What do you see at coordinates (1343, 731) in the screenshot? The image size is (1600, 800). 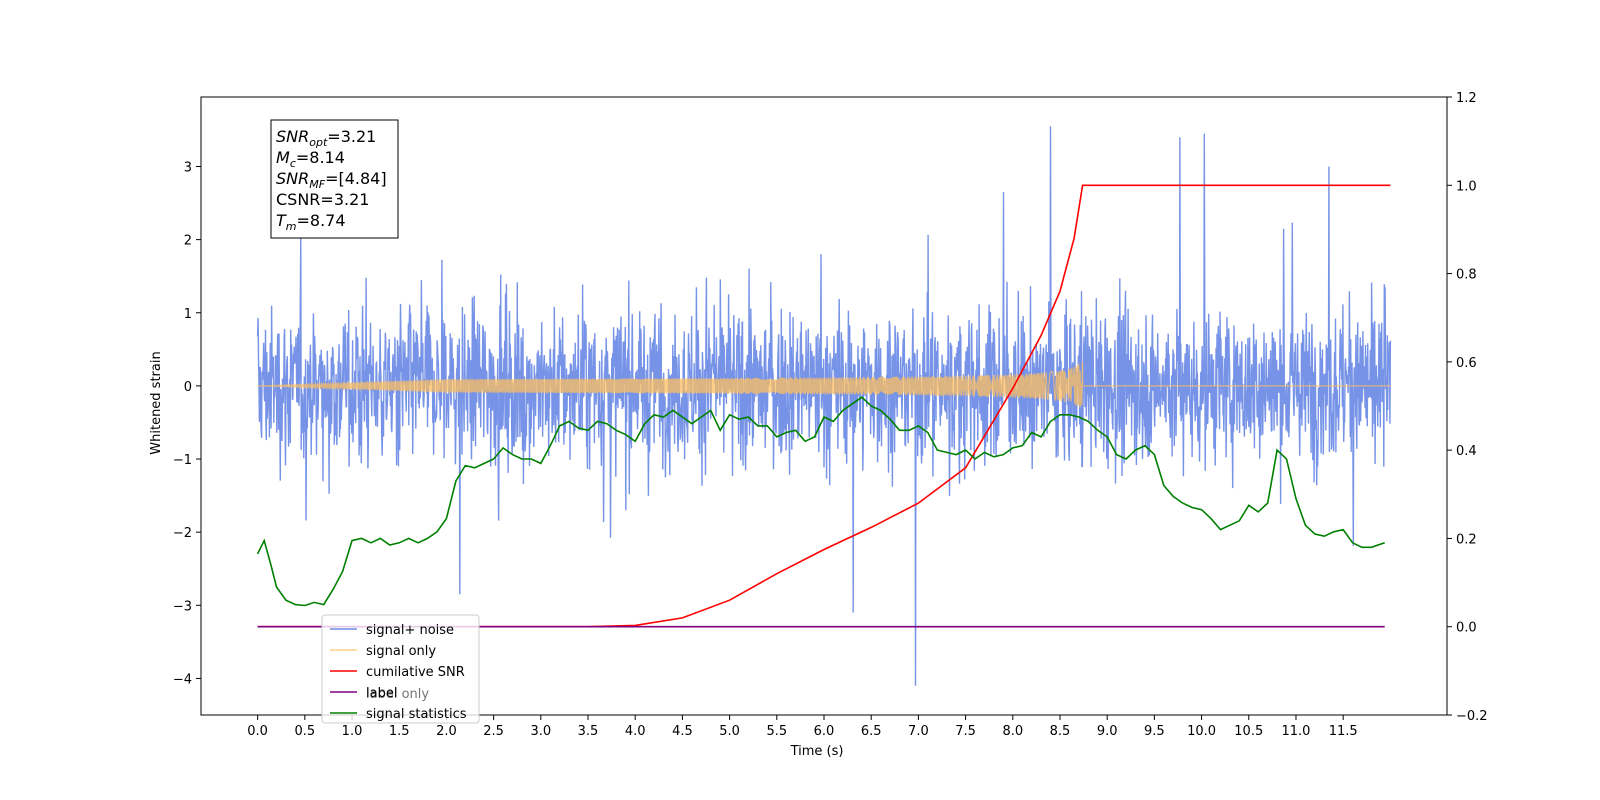 I see `x-tick-label: 11.5` at bounding box center [1343, 731].